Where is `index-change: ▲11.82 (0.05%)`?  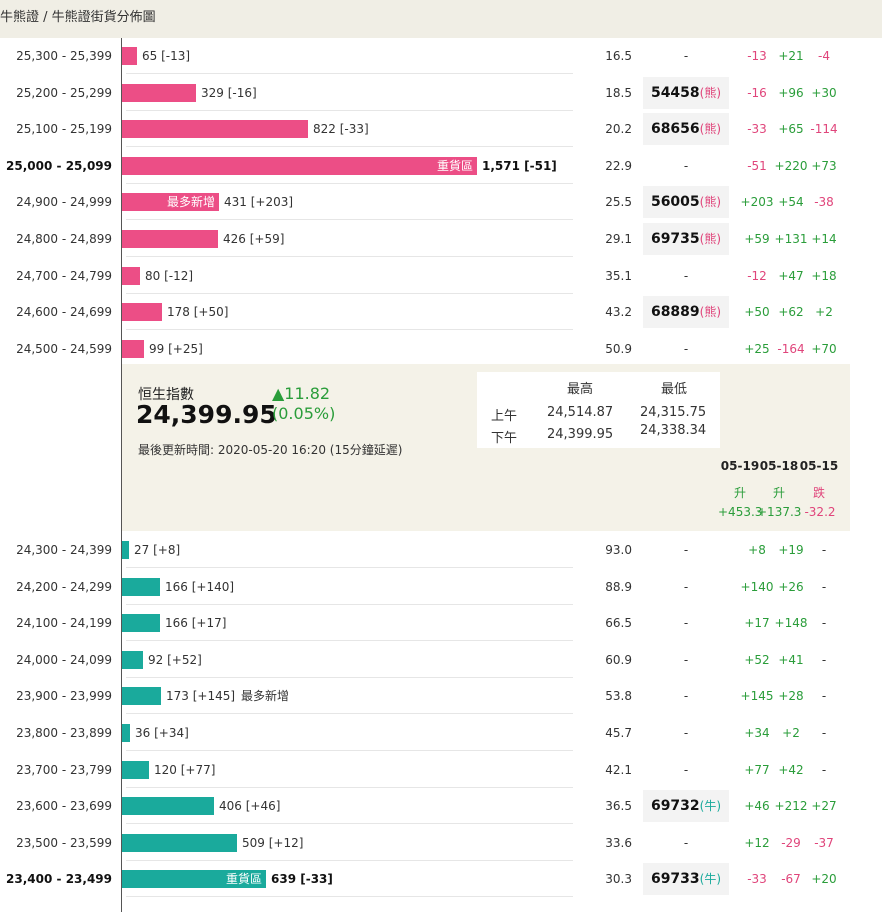
index-change: ▲11.82 (0.05%) is located at coordinates (303, 404).